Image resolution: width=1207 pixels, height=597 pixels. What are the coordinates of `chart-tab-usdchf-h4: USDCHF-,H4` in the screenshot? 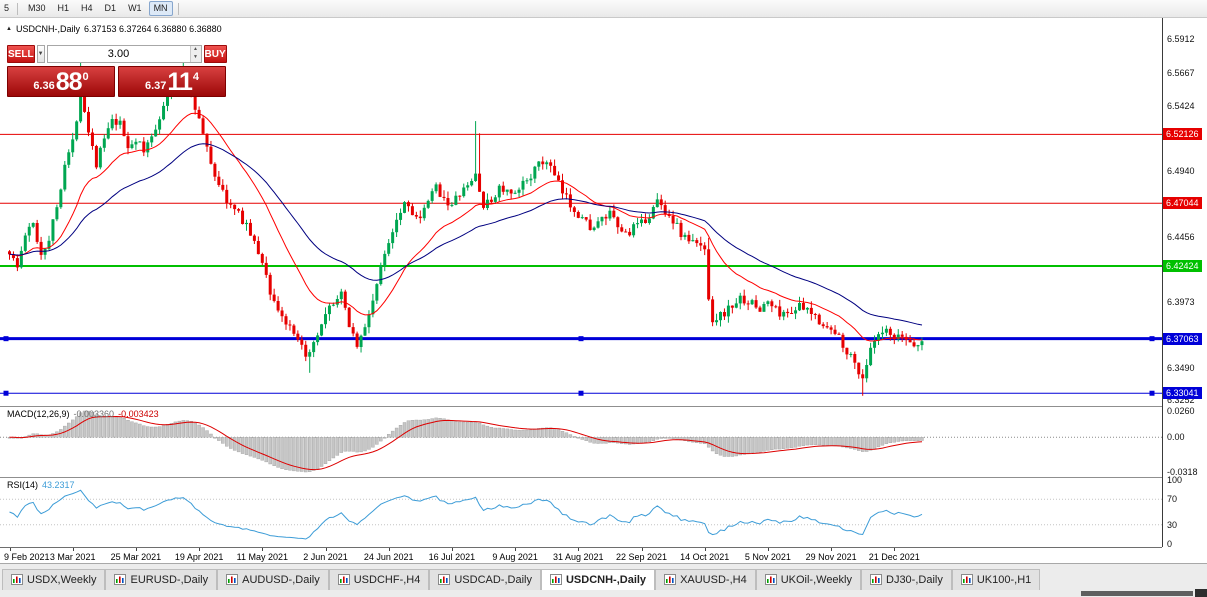 It's located at (379, 579).